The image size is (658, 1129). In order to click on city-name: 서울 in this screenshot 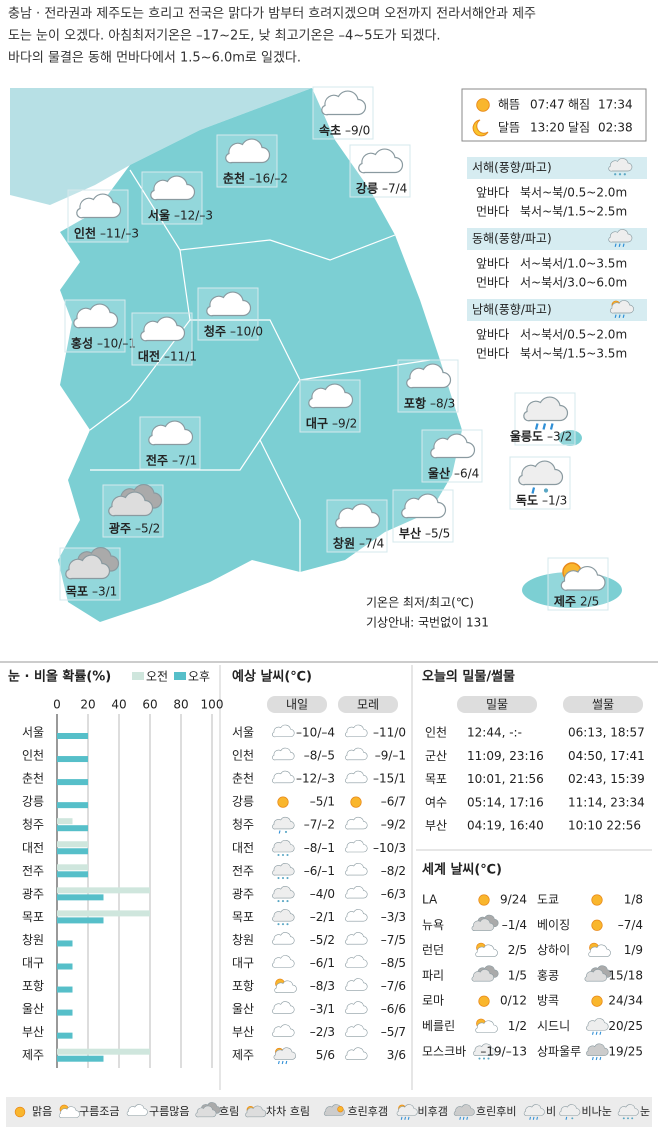, I will do `click(243, 733)`.